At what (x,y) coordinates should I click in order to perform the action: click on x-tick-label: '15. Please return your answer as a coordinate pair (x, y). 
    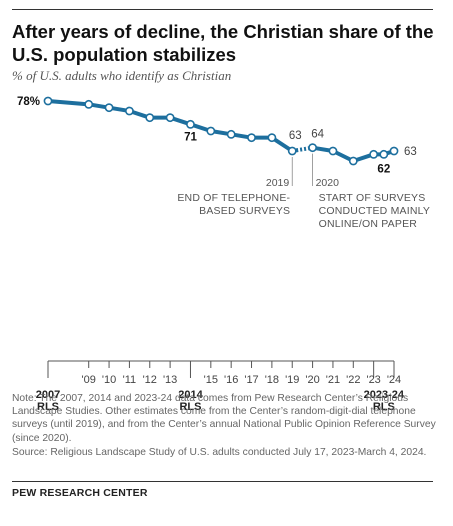
    Looking at the image, I should click on (211, 380).